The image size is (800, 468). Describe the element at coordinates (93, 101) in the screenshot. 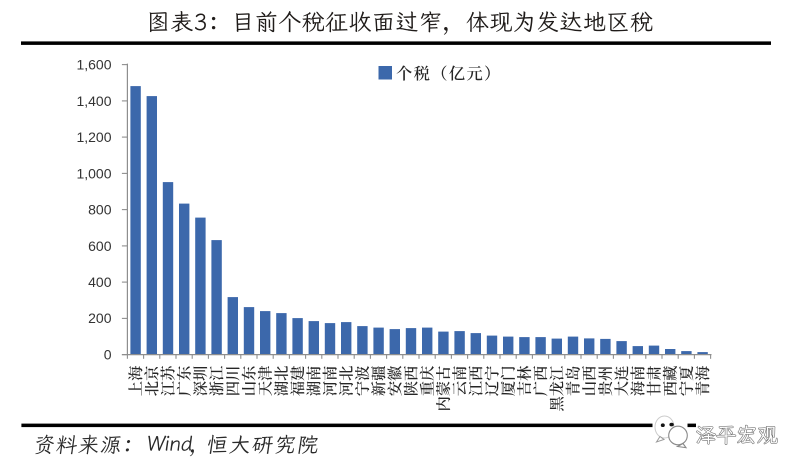

I see `svg-text: 1,400` at that location.